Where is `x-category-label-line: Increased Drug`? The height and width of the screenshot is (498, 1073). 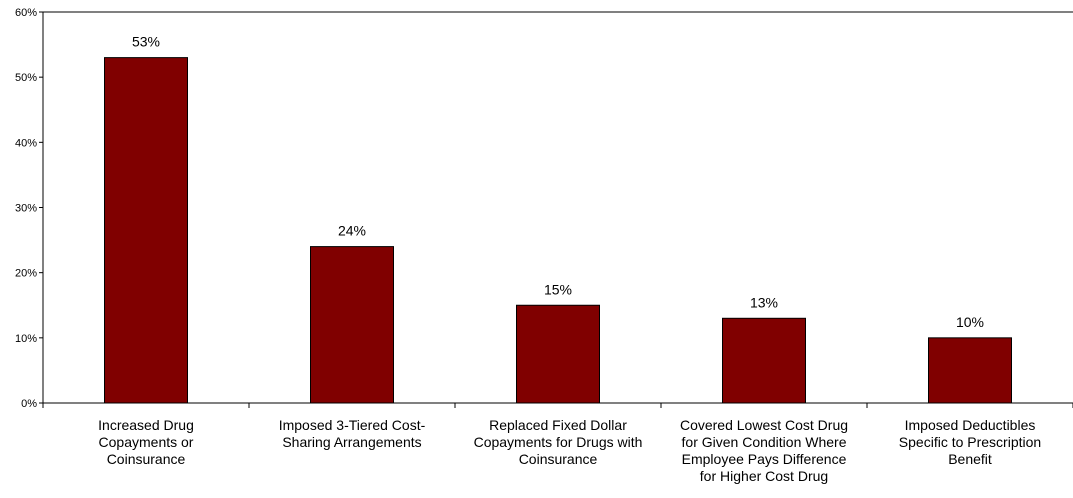 x-category-label-line: Increased Drug is located at coordinates (146, 425).